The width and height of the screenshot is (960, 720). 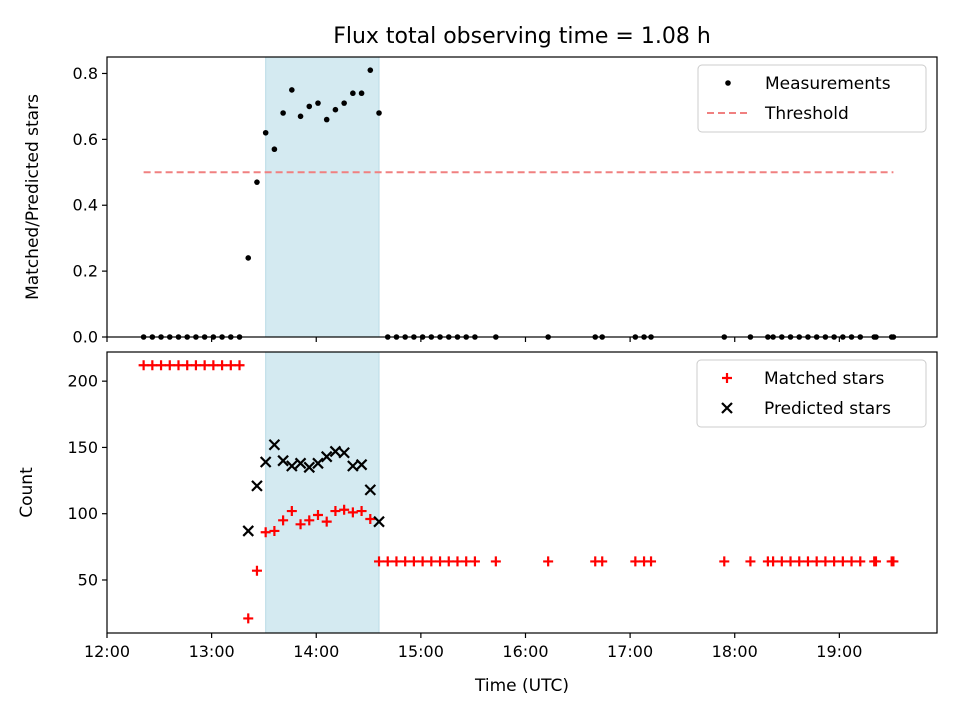 I want to click on x-tick-label: 18:00, so click(x=735, y=651).